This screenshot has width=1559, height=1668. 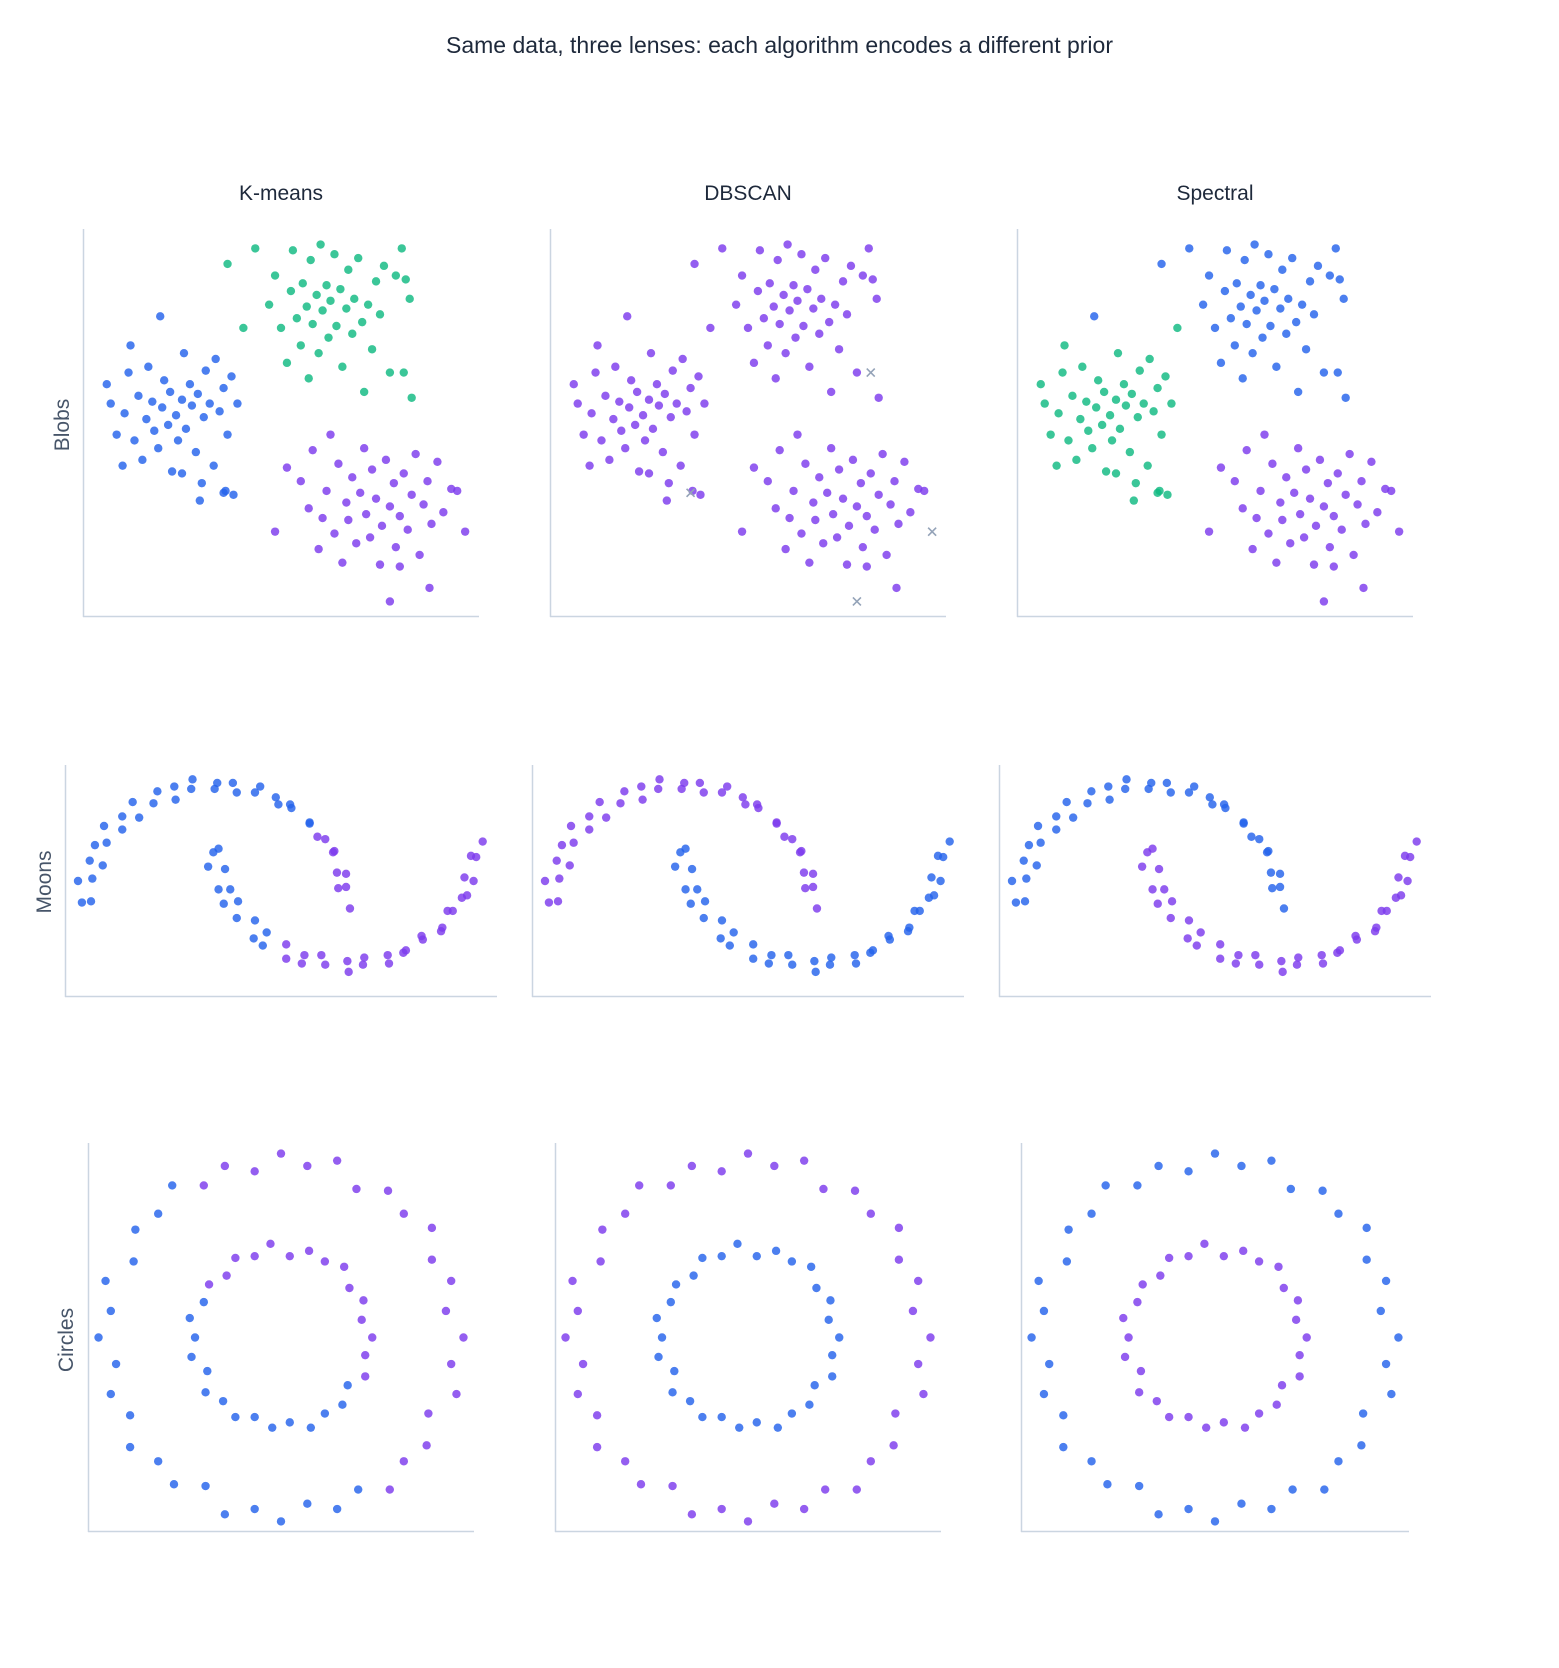 What do you see at coordinates (747, 881) in the screenshot?
I see `scatter-panel-moons-dbscan` at bounding box center [747, 881].